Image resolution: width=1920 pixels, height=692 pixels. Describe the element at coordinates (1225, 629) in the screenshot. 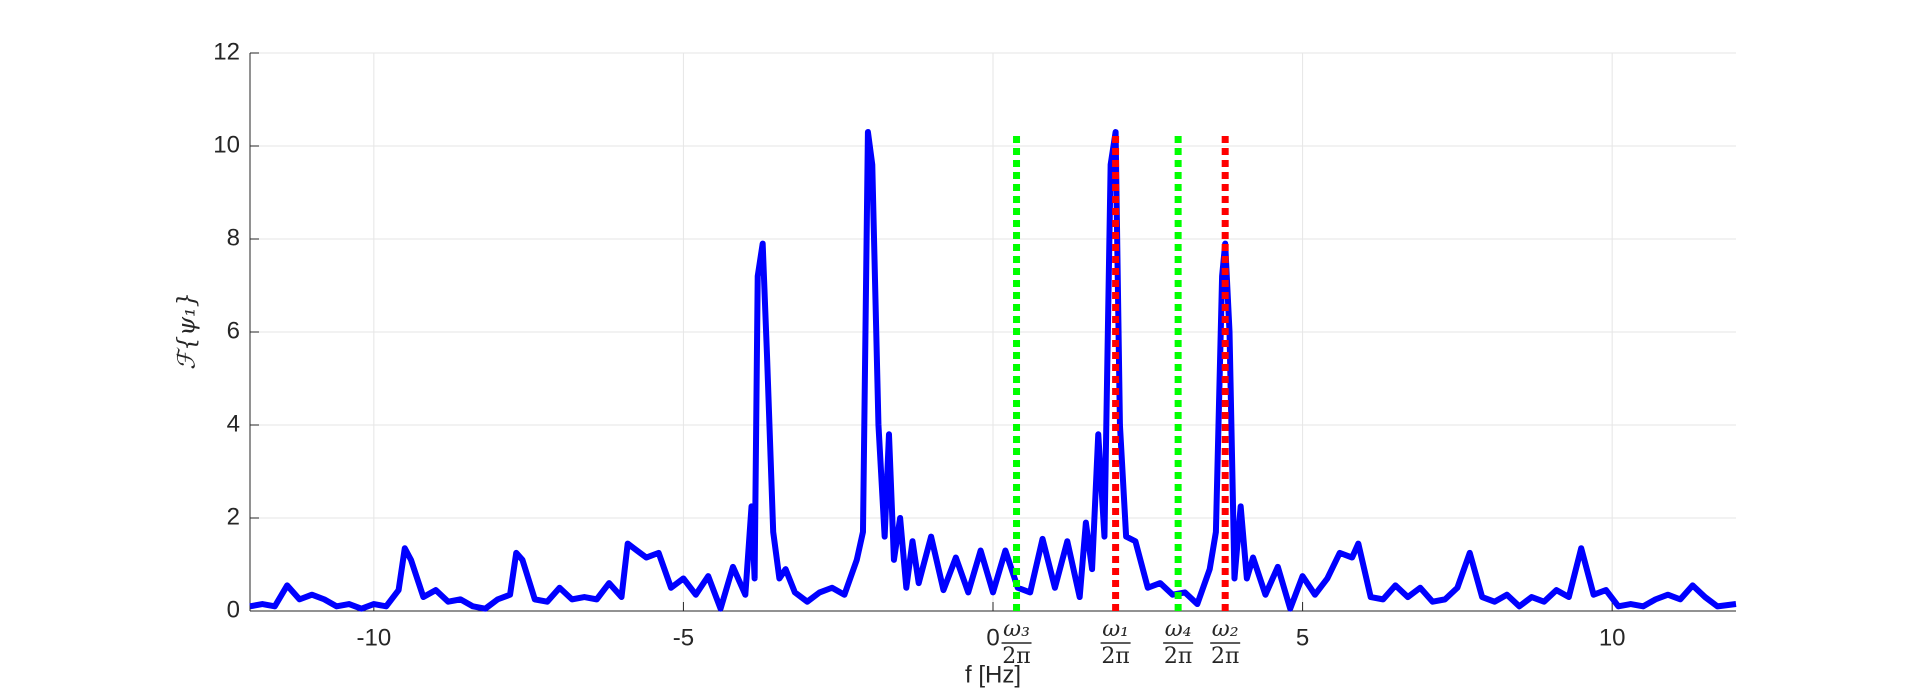

I see `marker-numerator: ω₂` at that location.